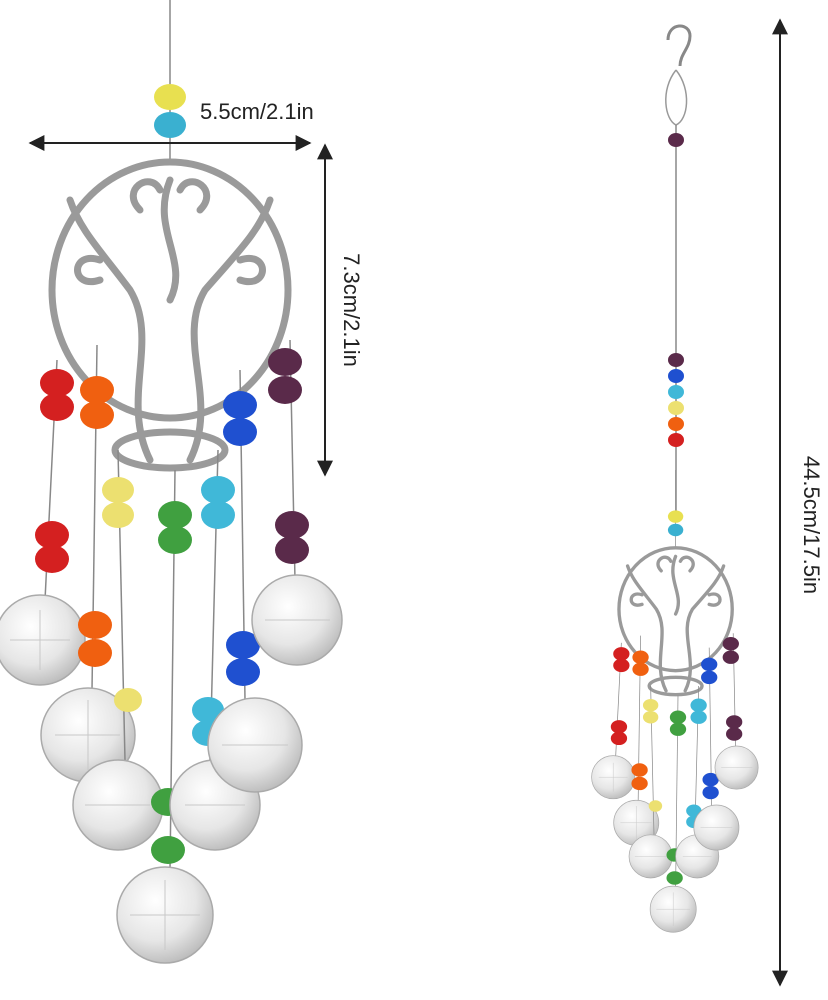 The image size is (828, 1000). Describe the element at coordinates (351, 310) in the screenshot. I see `height-label: 7.3cm/2.1in` at that location.